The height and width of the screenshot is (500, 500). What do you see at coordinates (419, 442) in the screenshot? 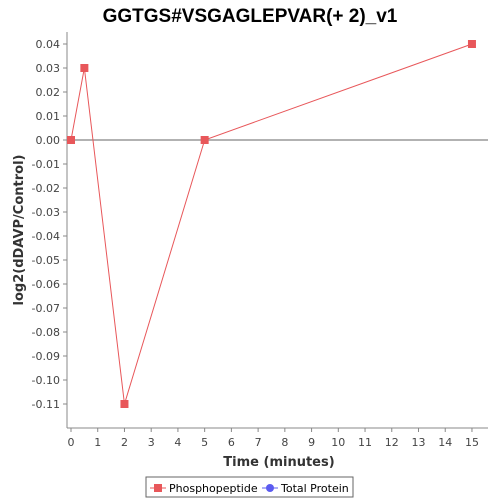
I see `x-tick-label: 13` at bounding box center [419, 442].